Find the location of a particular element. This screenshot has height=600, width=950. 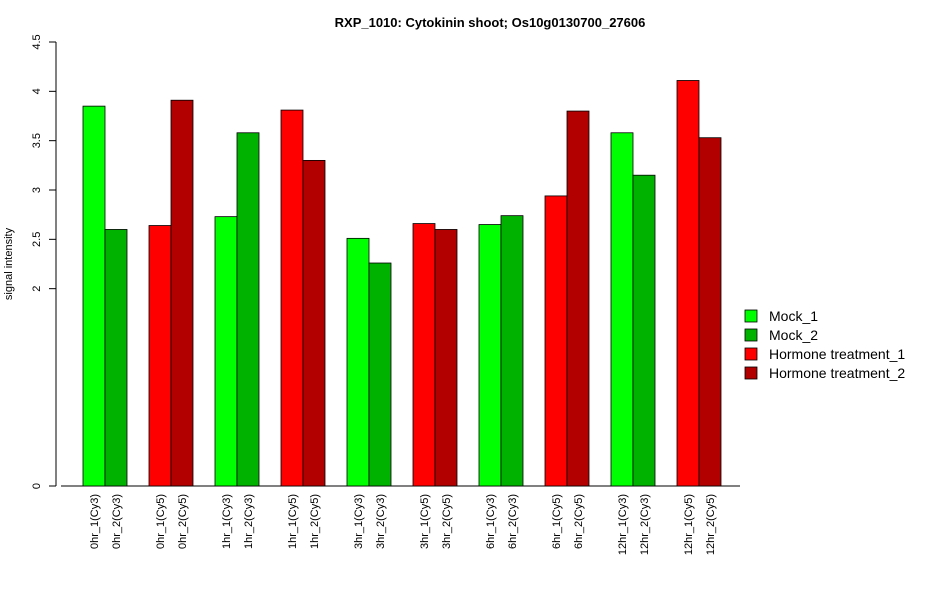

x-tick-label: 12hr_2(Cy3) is located at coordinates (645, 524).